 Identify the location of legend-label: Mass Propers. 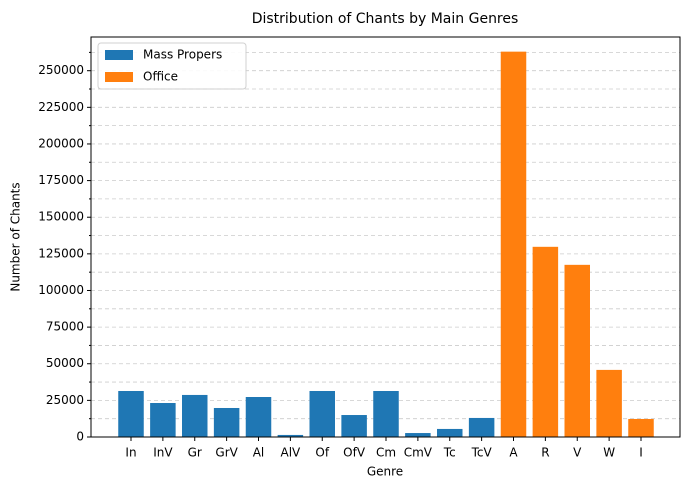
(182, 55).